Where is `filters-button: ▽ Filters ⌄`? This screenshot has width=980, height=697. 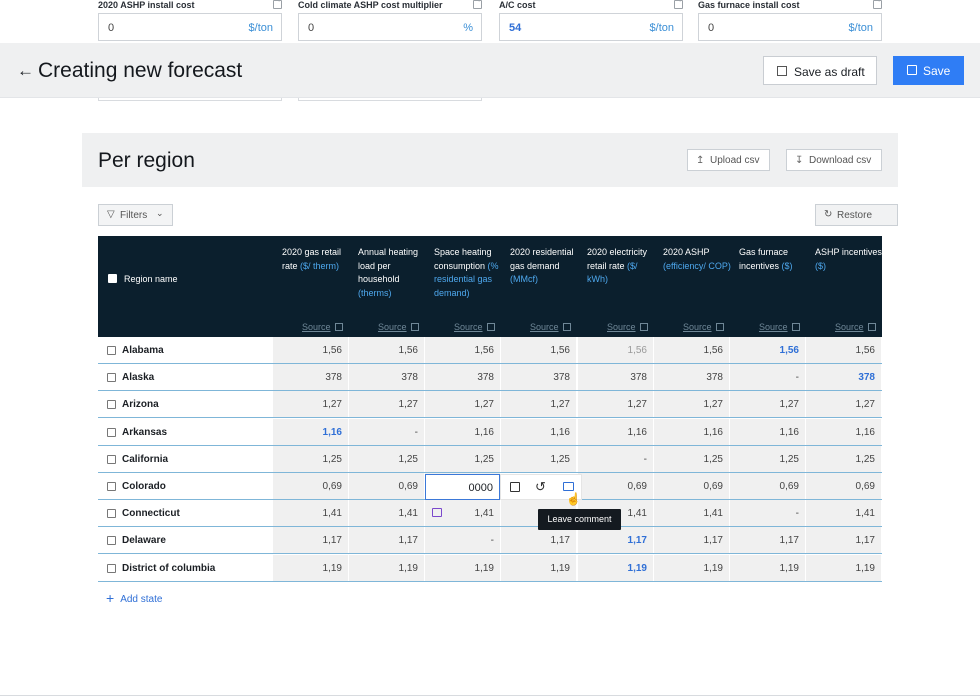 filters-button: ▽ Filters ⌄ is located at coordinates (135, 215).